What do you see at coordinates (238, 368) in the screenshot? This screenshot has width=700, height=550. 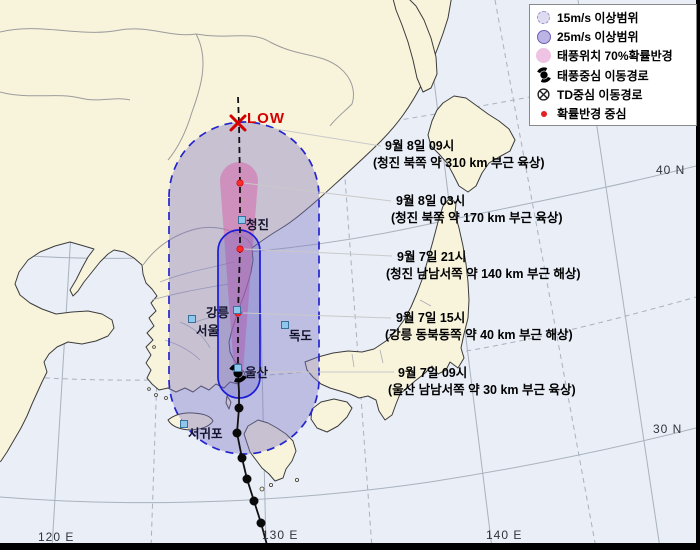 I see `city-marker-ulsan` at bounding box center [238, 368].